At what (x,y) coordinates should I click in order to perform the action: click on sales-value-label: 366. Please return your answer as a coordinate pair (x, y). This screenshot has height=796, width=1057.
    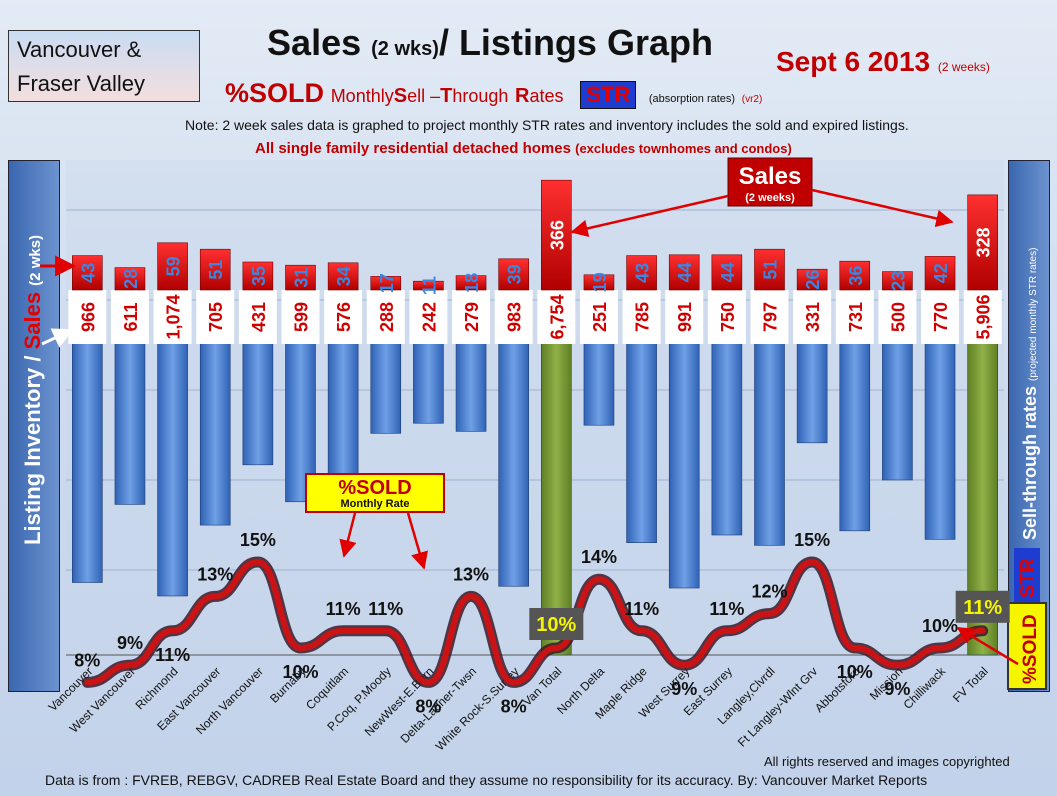
    Looking at the image, I should click on (557, 235).